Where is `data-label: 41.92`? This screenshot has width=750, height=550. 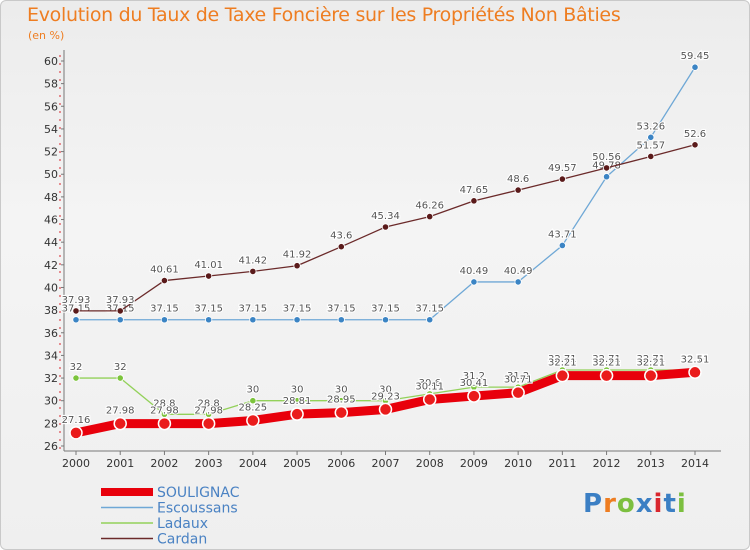
data-label: 41.92 is located at coordinates (297, 255).